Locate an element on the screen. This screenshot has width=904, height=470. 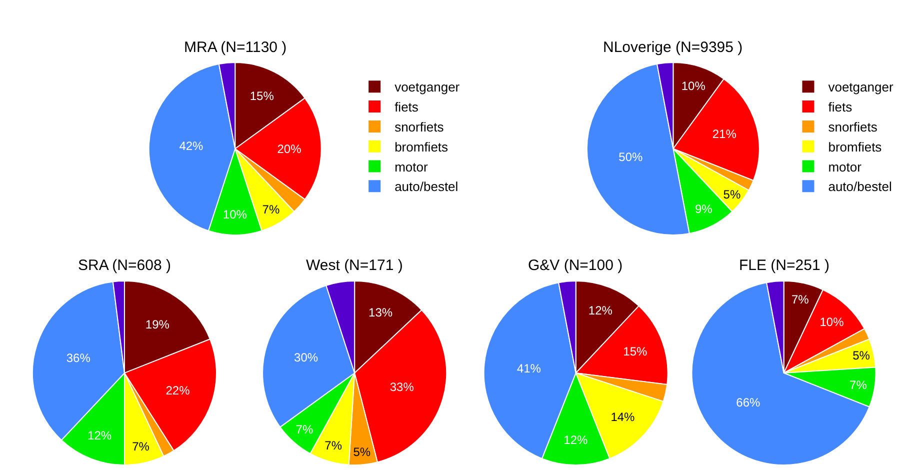
chart-title: G&V (N=100 ) is located at coordinates (575, 265).